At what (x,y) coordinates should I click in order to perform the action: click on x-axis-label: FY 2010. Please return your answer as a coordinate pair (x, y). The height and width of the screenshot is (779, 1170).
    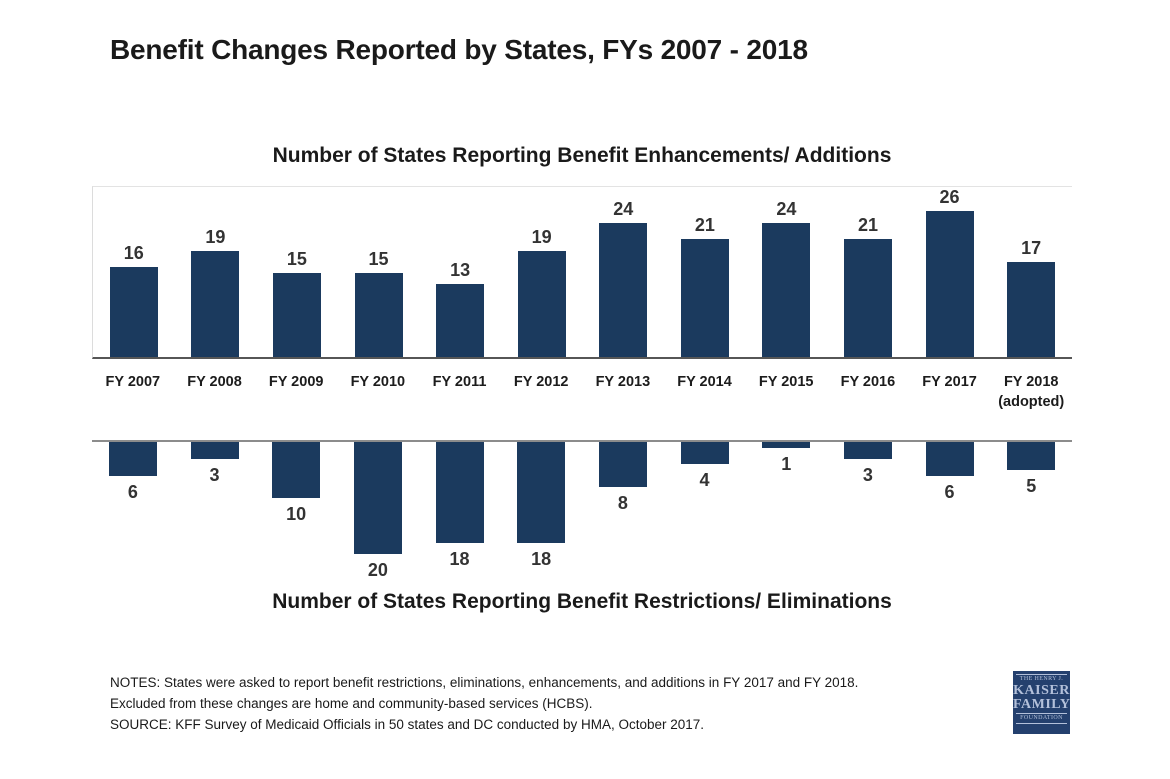
    Looking at the image, I should click on (378, 406).